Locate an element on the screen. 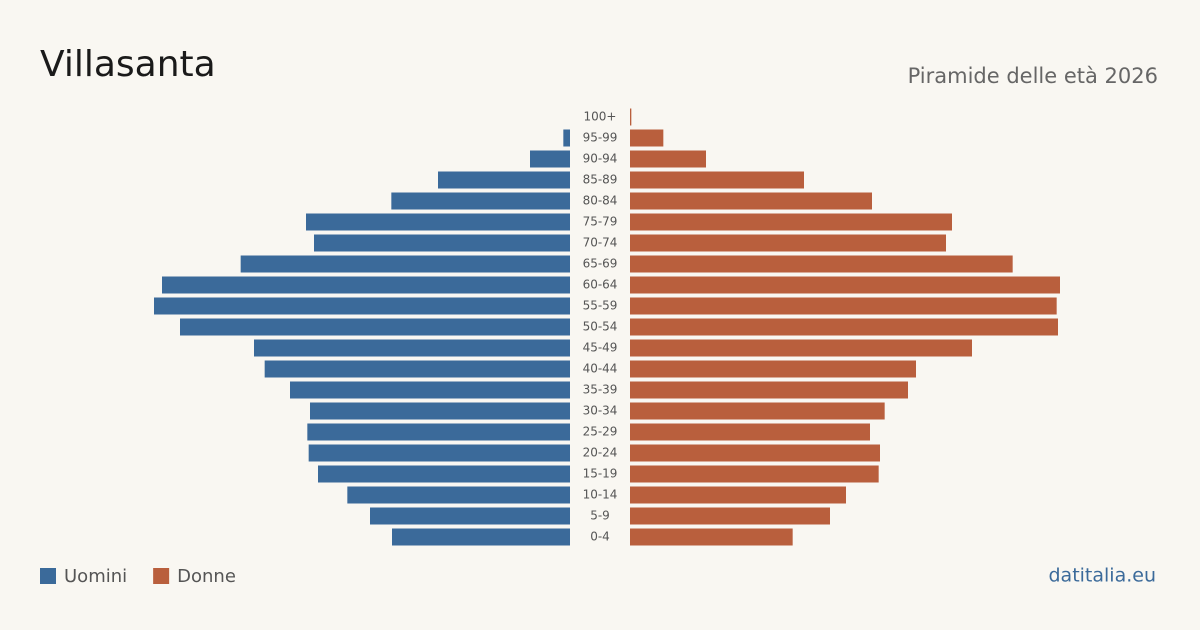  category-label: 5-9 is located at coordinates (600, 516).